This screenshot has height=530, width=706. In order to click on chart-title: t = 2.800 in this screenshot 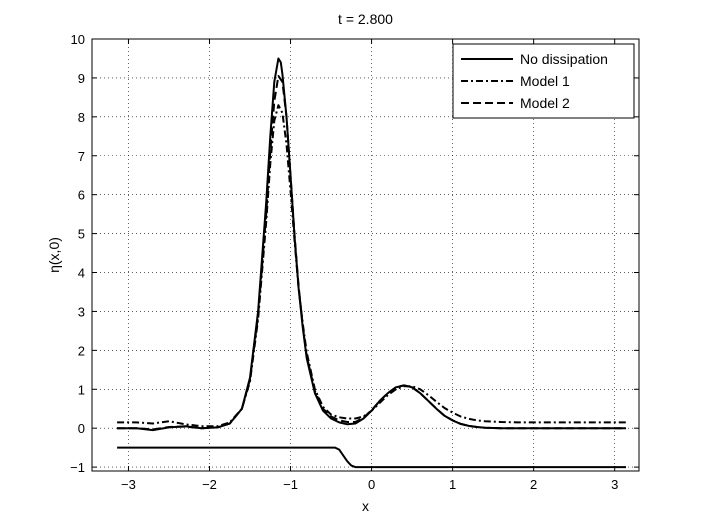, I will do `click(365, 19)`.